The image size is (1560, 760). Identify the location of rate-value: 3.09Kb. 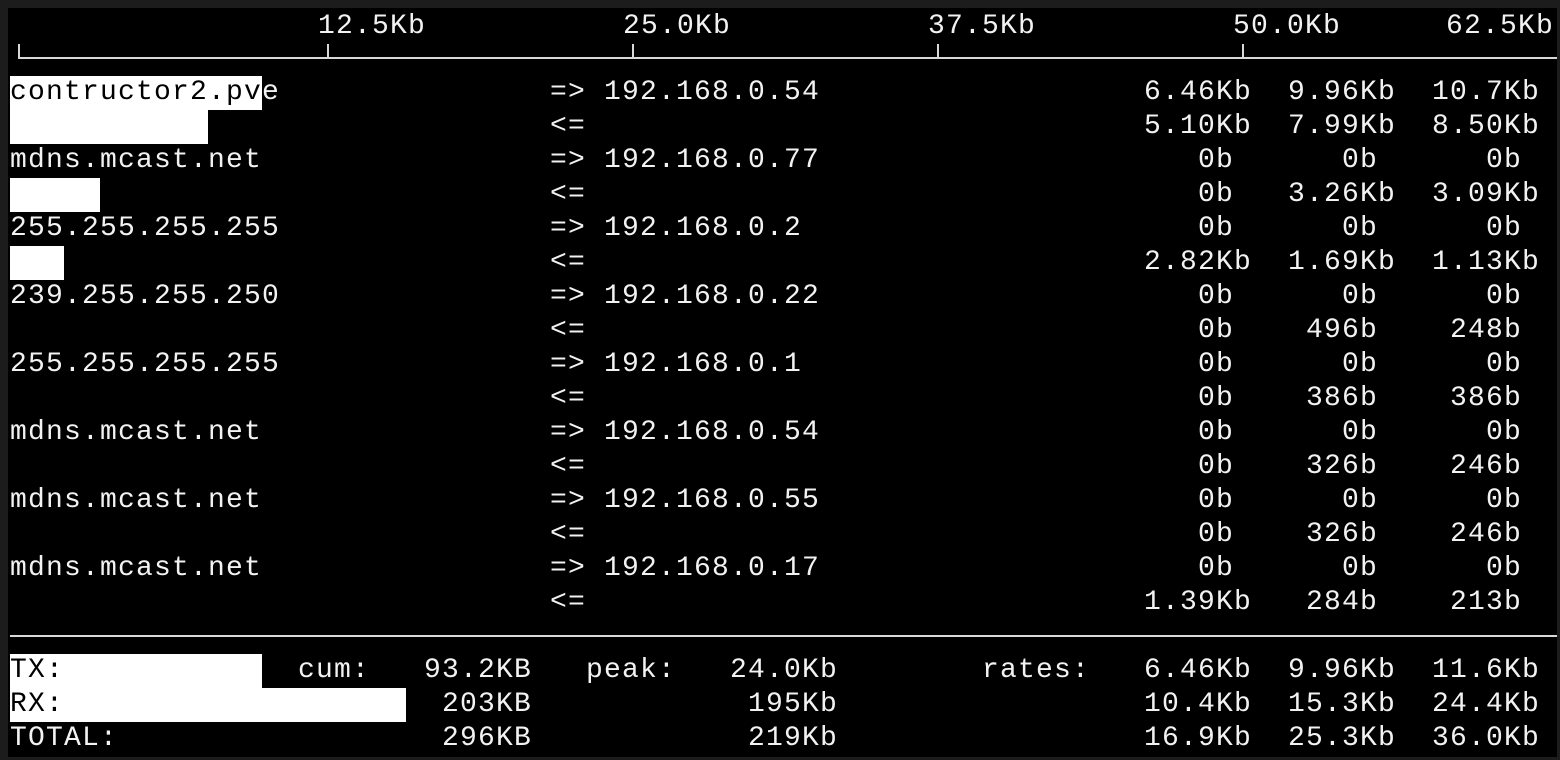
(1485, 194).